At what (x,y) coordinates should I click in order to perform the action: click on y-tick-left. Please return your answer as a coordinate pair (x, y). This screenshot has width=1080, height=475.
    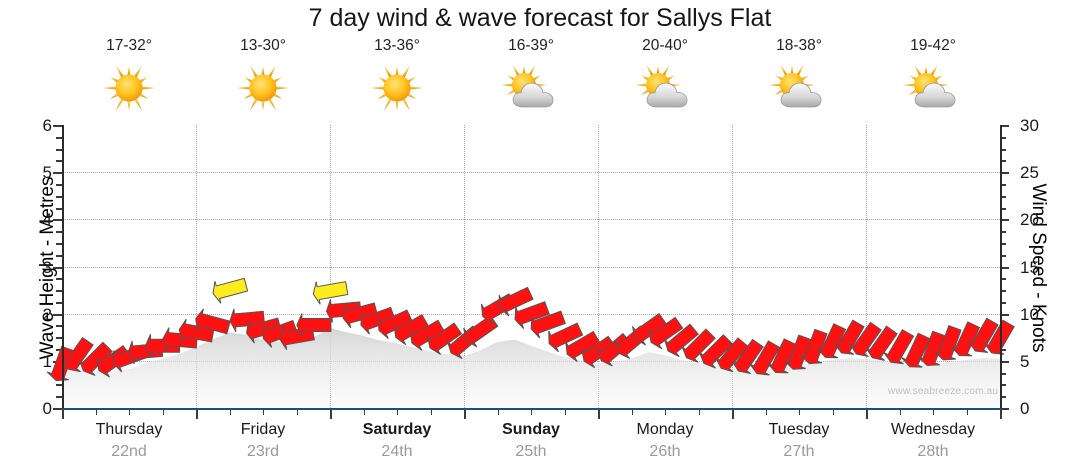
    Looking at the image, I should click on (57, 409).